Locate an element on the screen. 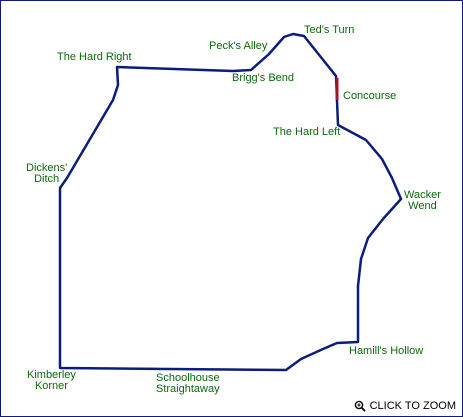 This screenshot has height=417, width=463. label-the-hard-left: The Hard Left is located at coordinates (307, 132).